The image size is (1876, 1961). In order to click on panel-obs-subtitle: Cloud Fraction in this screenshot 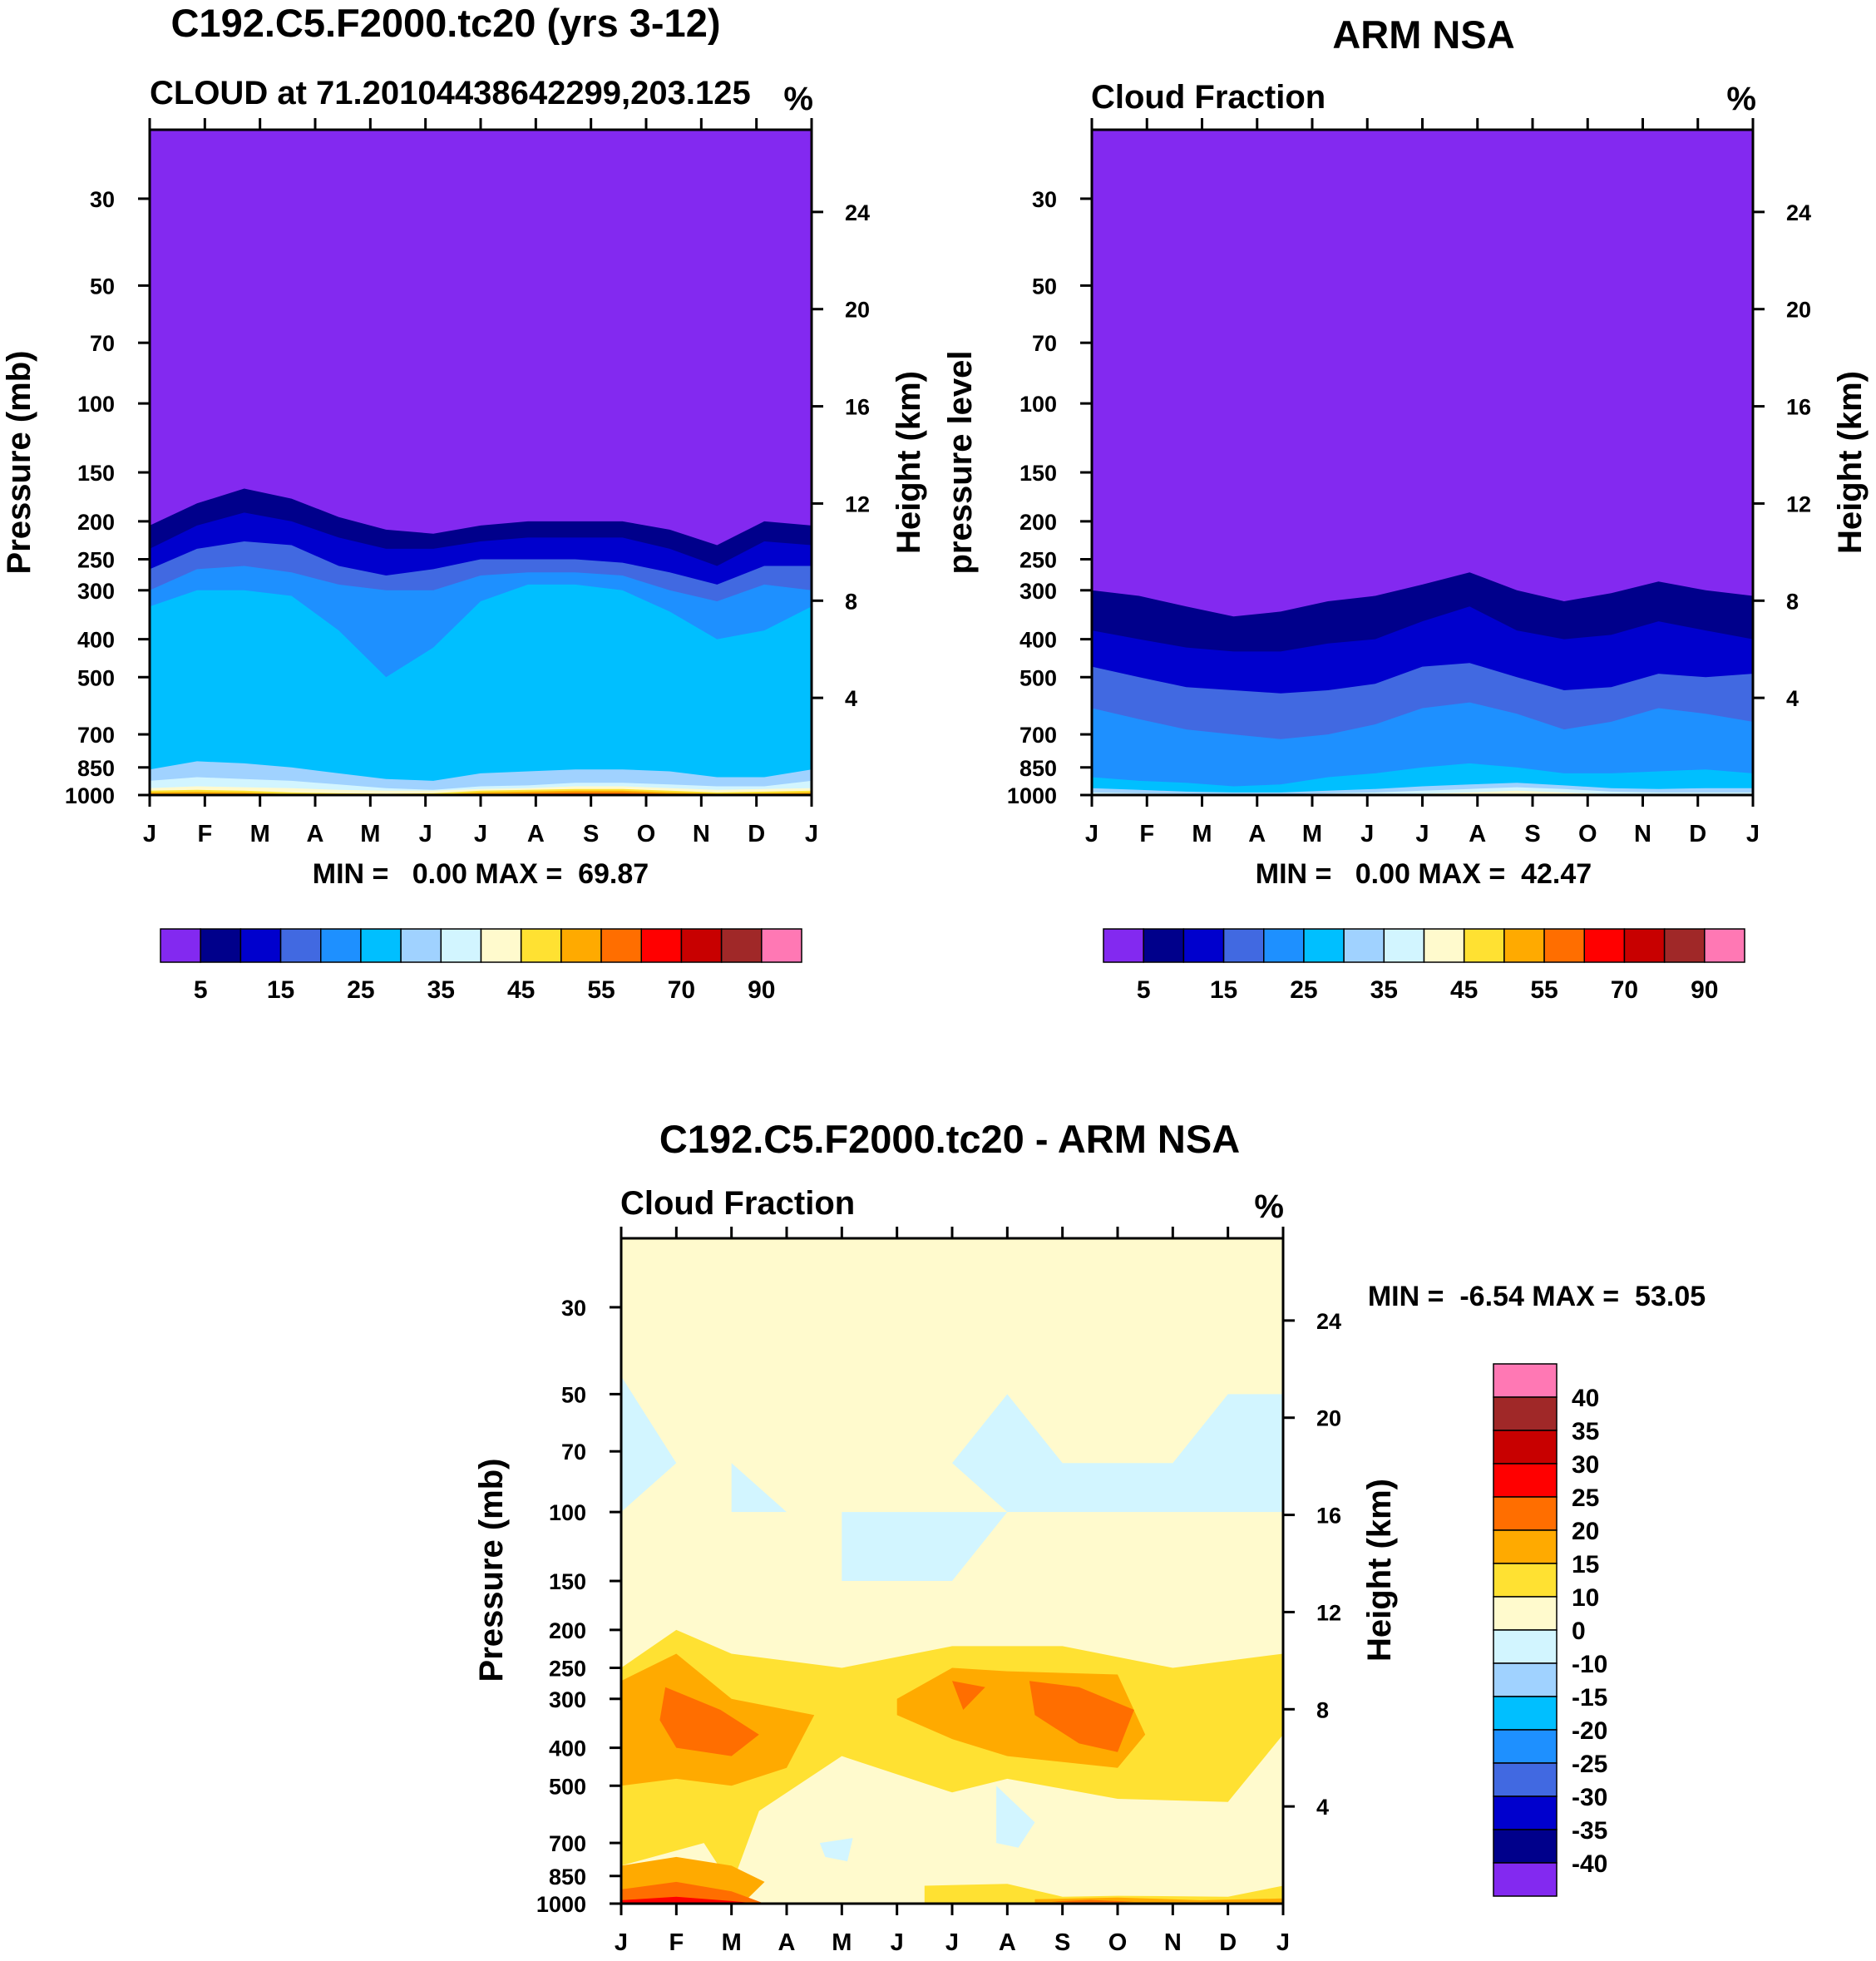, I will do `click(1208, 97)`.